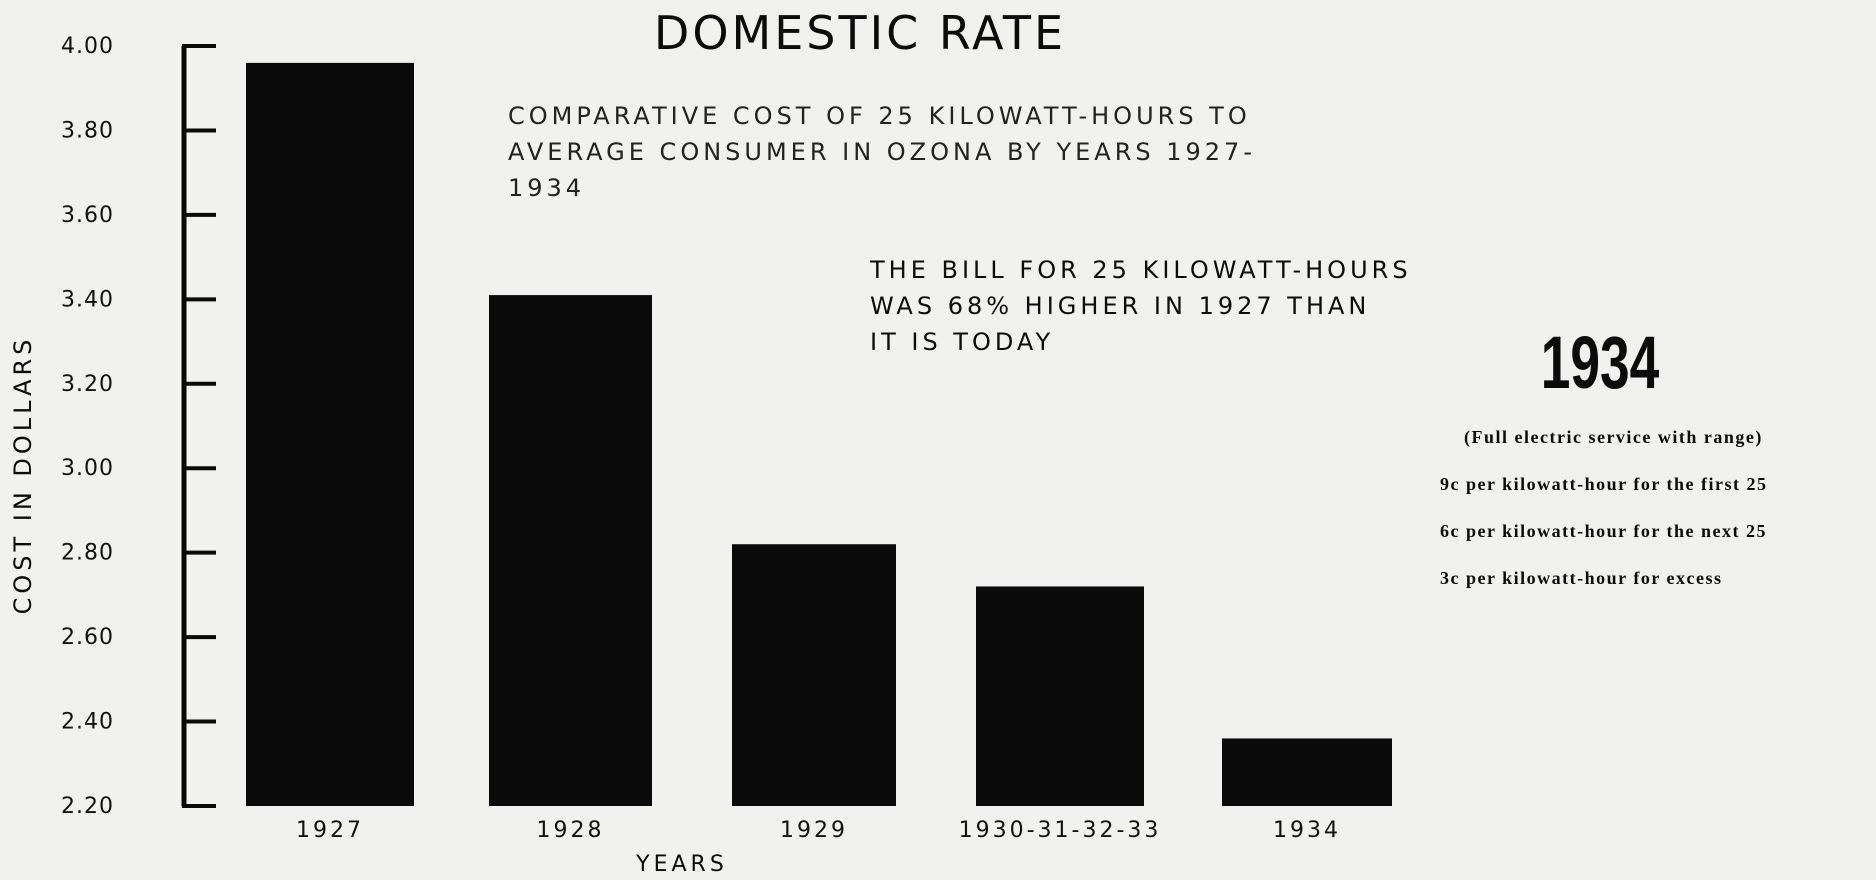 The image size is (1876, 880). What do you see at coordinates (682, 864) in the screenshot?
I see `x-axis-label: YEARS` at bounding box center [682, 864].